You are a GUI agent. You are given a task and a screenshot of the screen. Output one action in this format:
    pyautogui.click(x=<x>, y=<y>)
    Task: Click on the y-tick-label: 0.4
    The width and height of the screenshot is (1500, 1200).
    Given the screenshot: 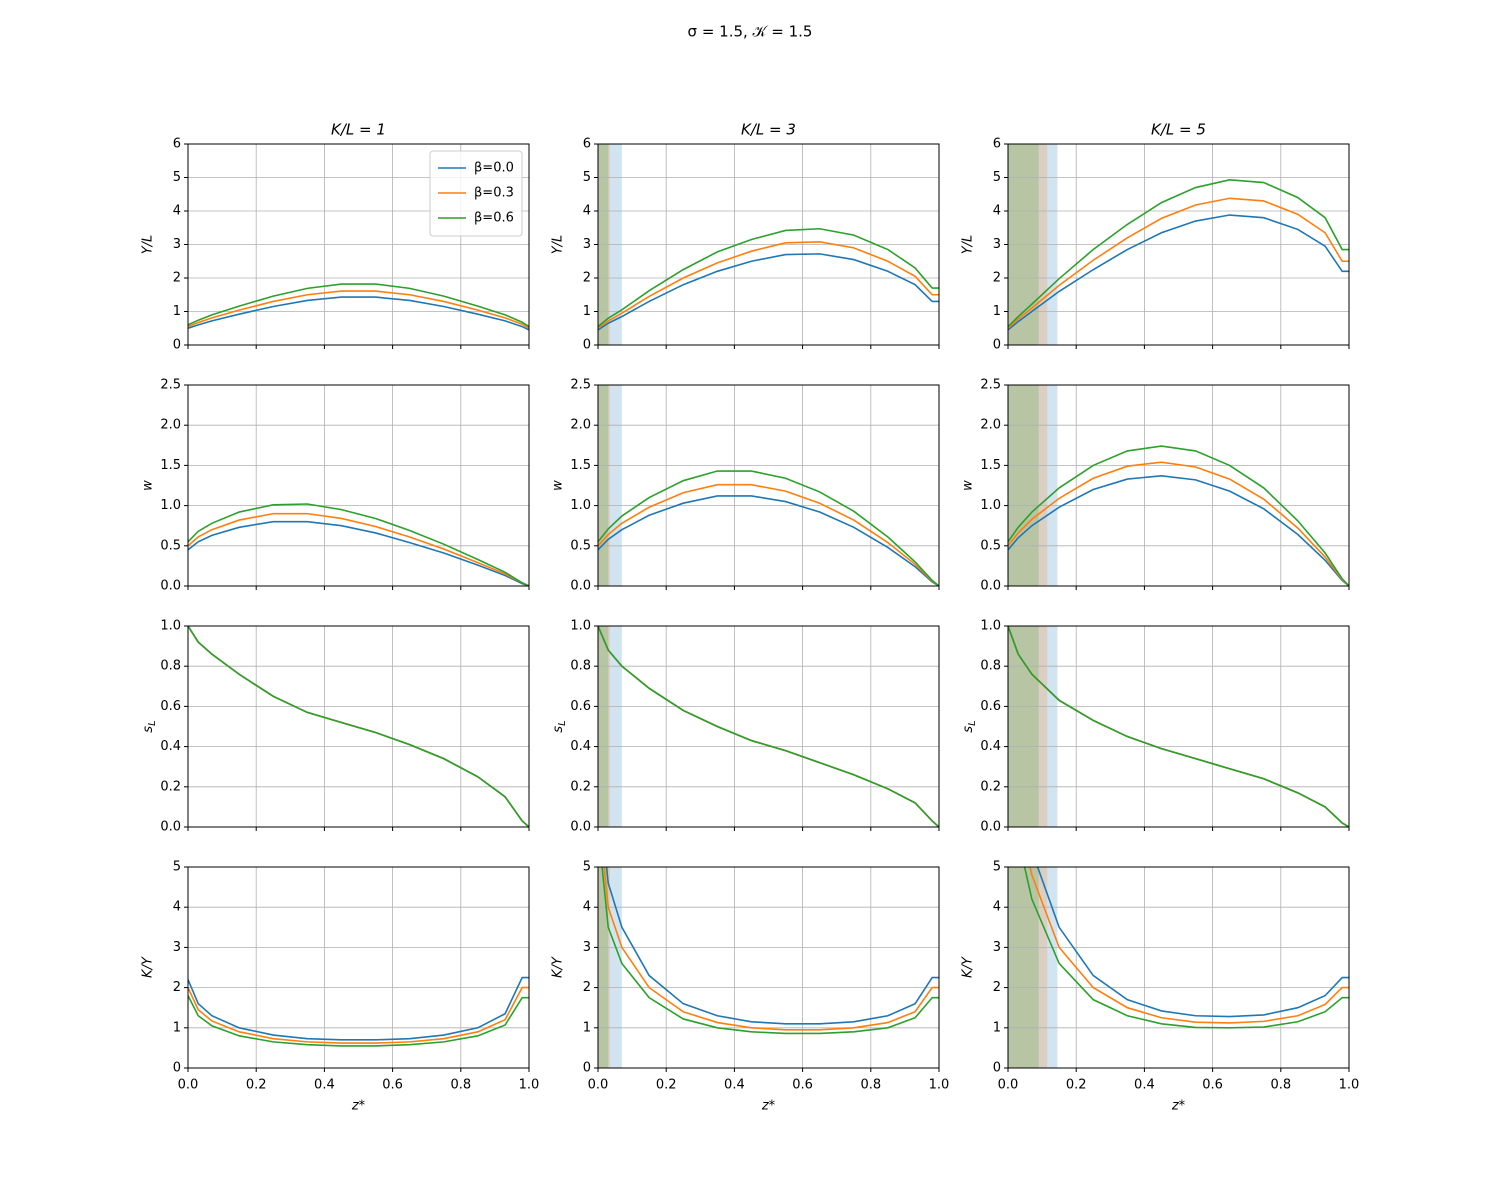 What is the action you would take?
    pyautogui.click(x=580, y=746)
    